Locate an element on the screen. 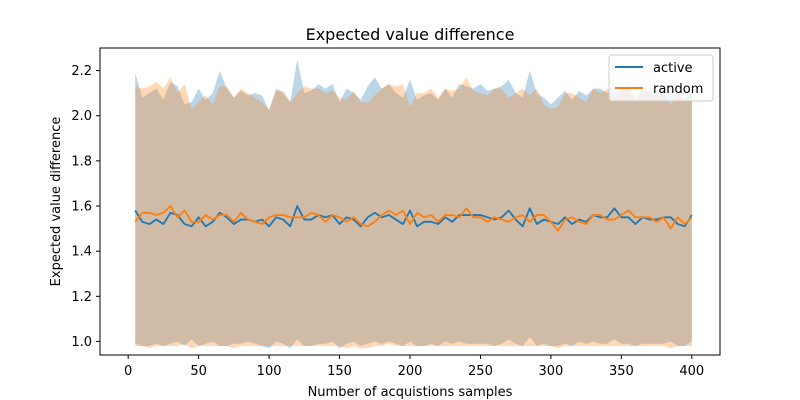 This screenshot has width=800, height=400. y-tick-label: 1.4 is located at coordinates (81, 252).